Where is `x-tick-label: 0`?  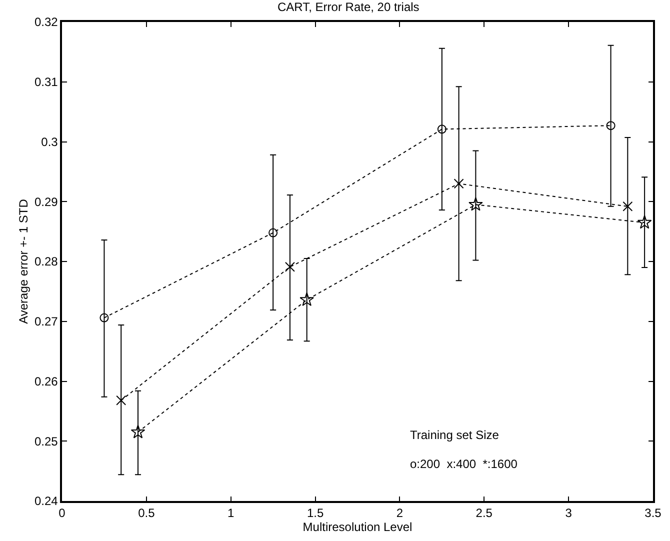
x-tick-label: 0 is located at coordinates (62, 513).